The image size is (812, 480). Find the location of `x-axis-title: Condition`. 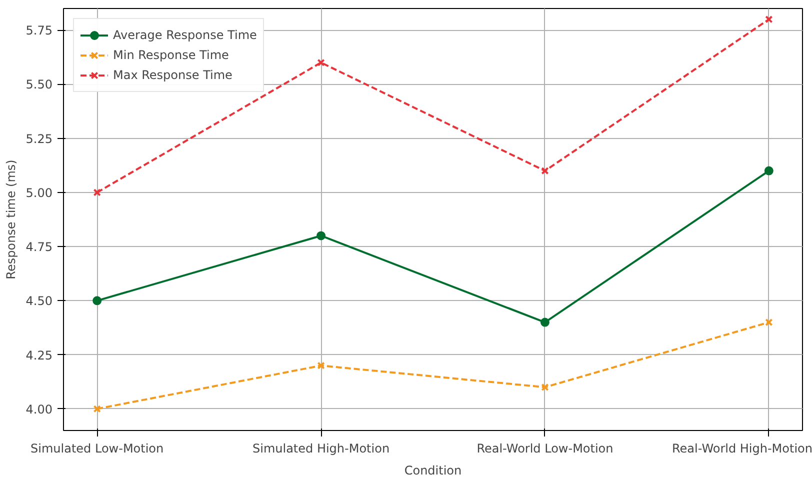

x-axis-title: Condition is located at coordinates (433, 471).